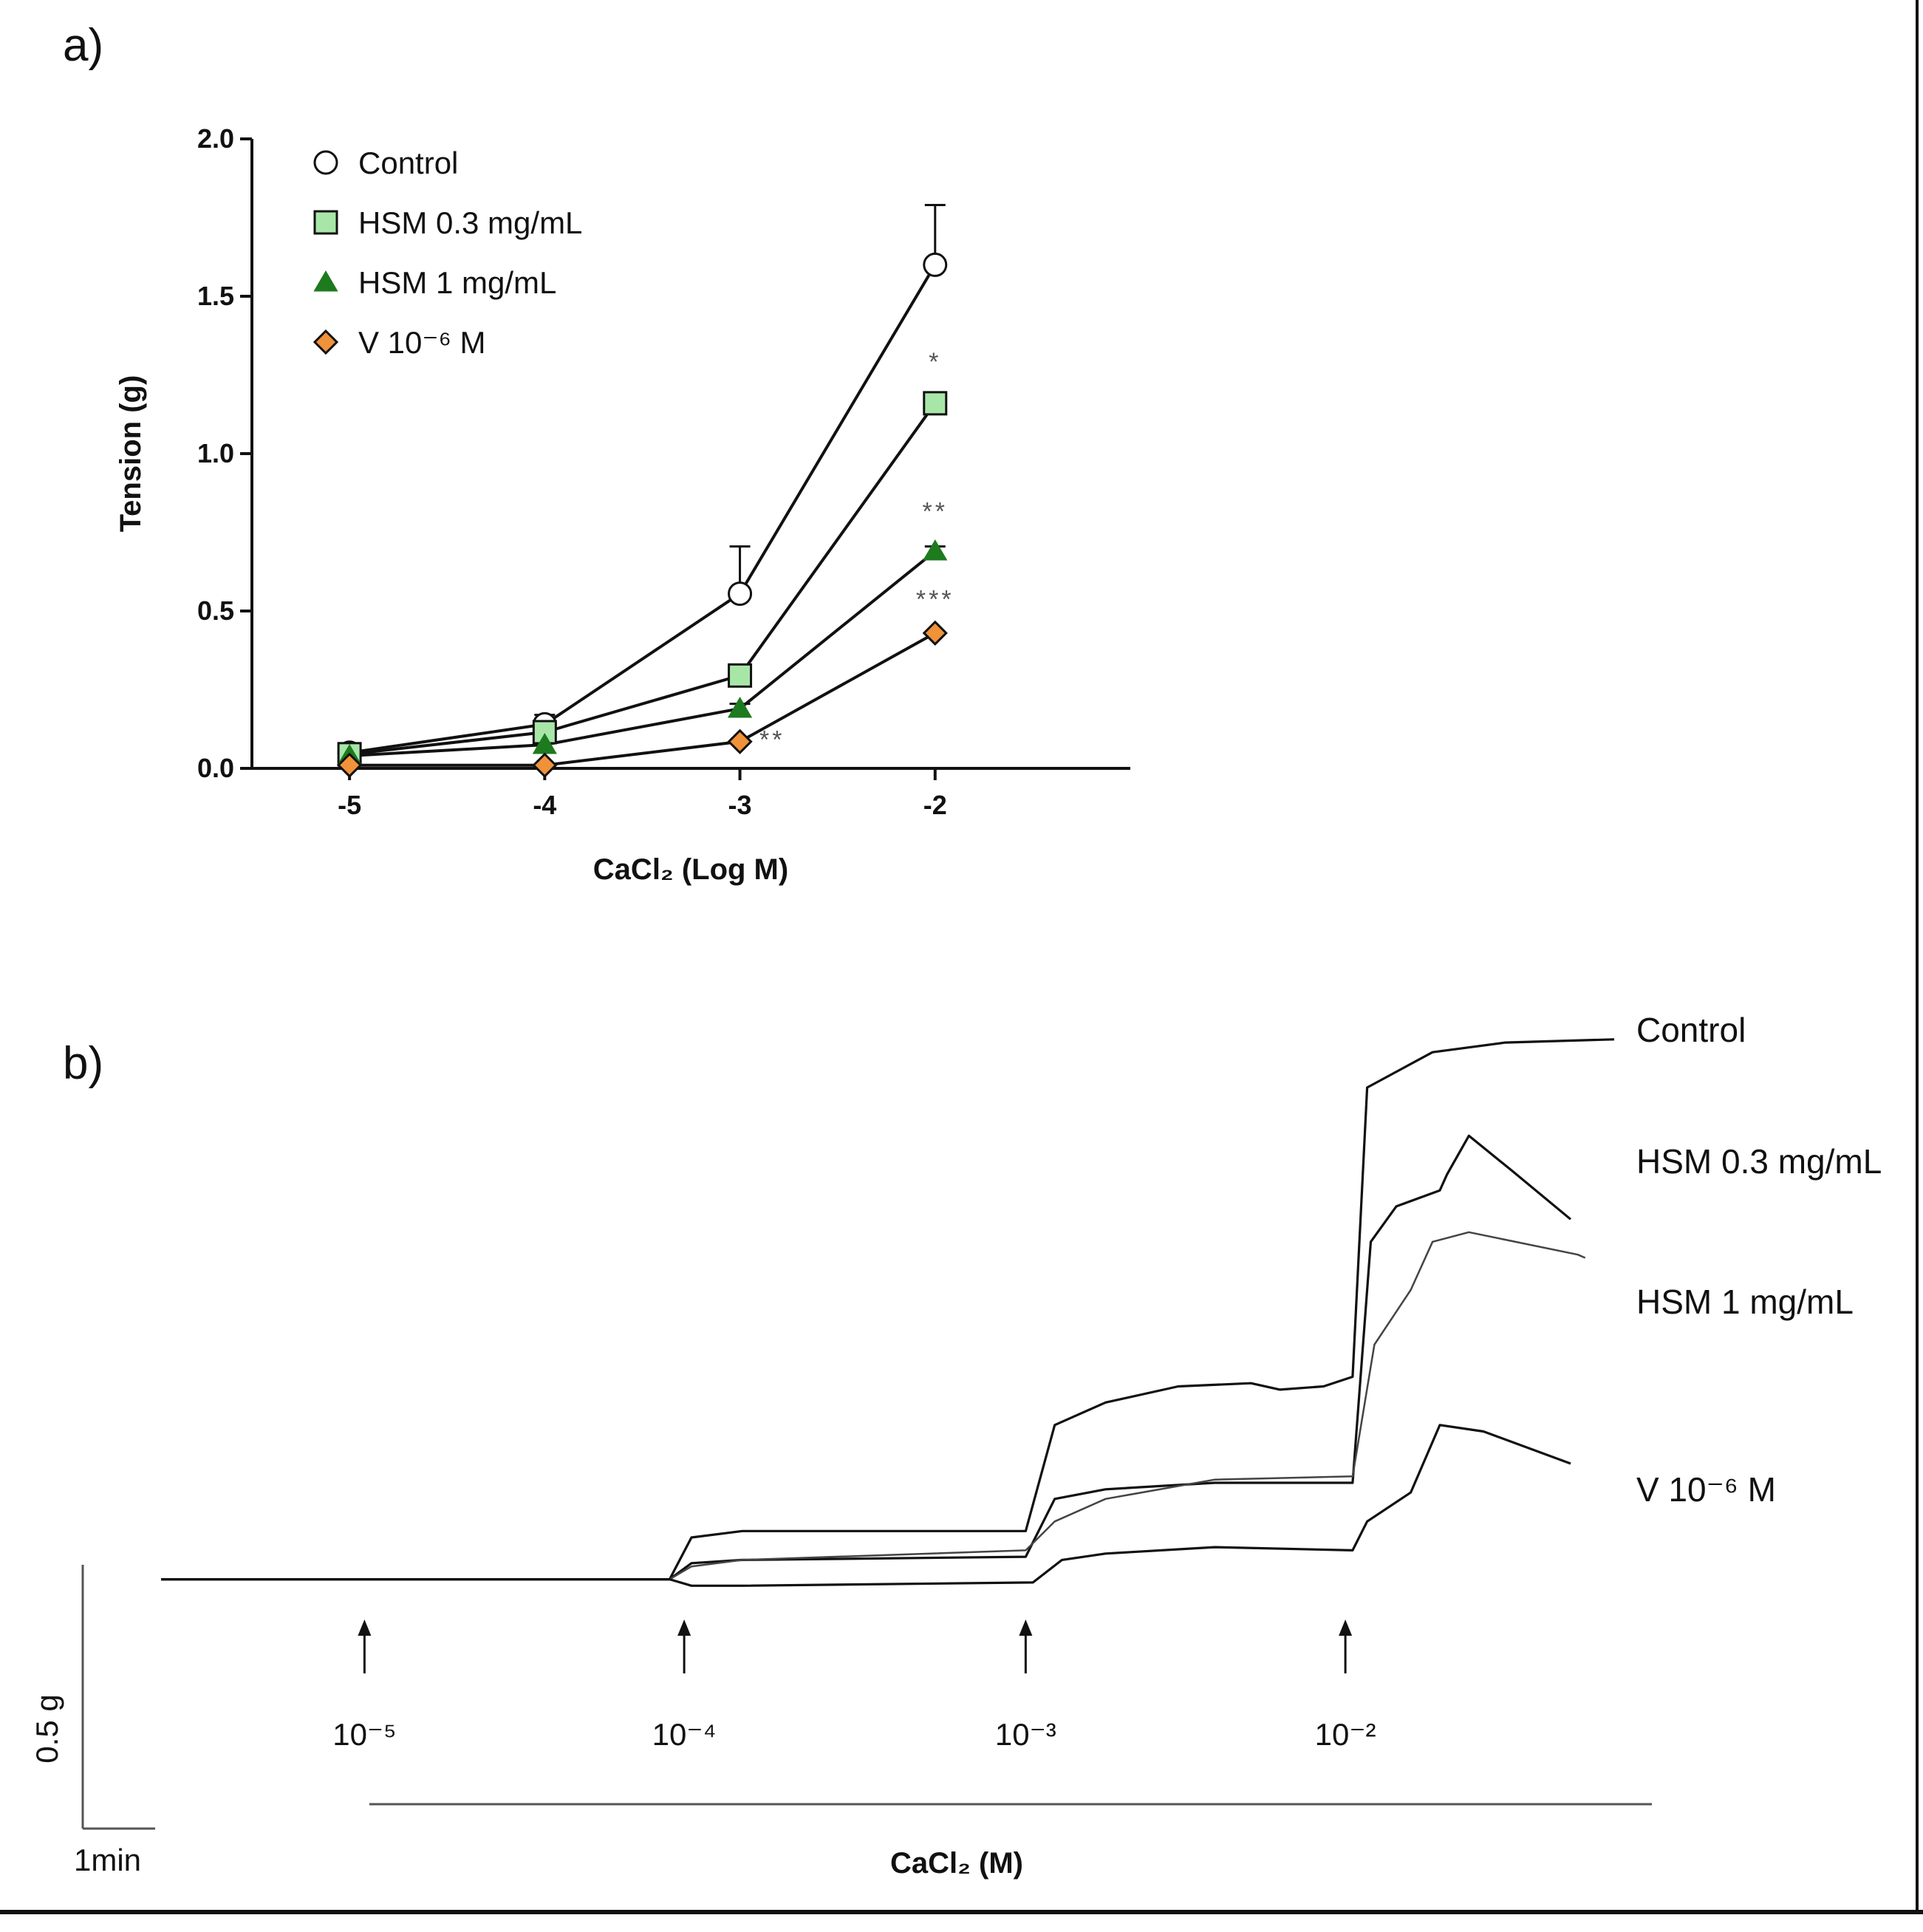 Image resolution: width=1923 pixels, height=1932 pixels. Describe the element at coordinates (1706, 1490) in the screenshot. I see `trace-label-v-10-m: V 10⁻⁶ M` at that location.